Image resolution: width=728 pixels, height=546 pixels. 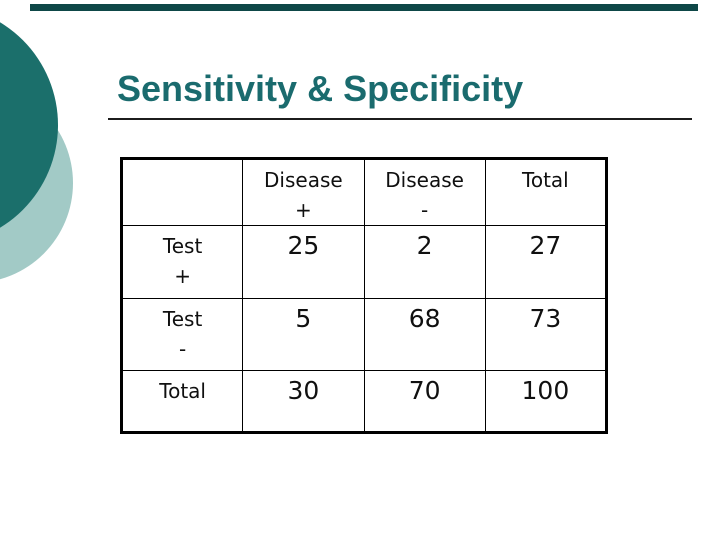 What do you see at coordinates (364, 7) in the screenshot?
I see `top-accent-bar` at bounding box center [364, 7].